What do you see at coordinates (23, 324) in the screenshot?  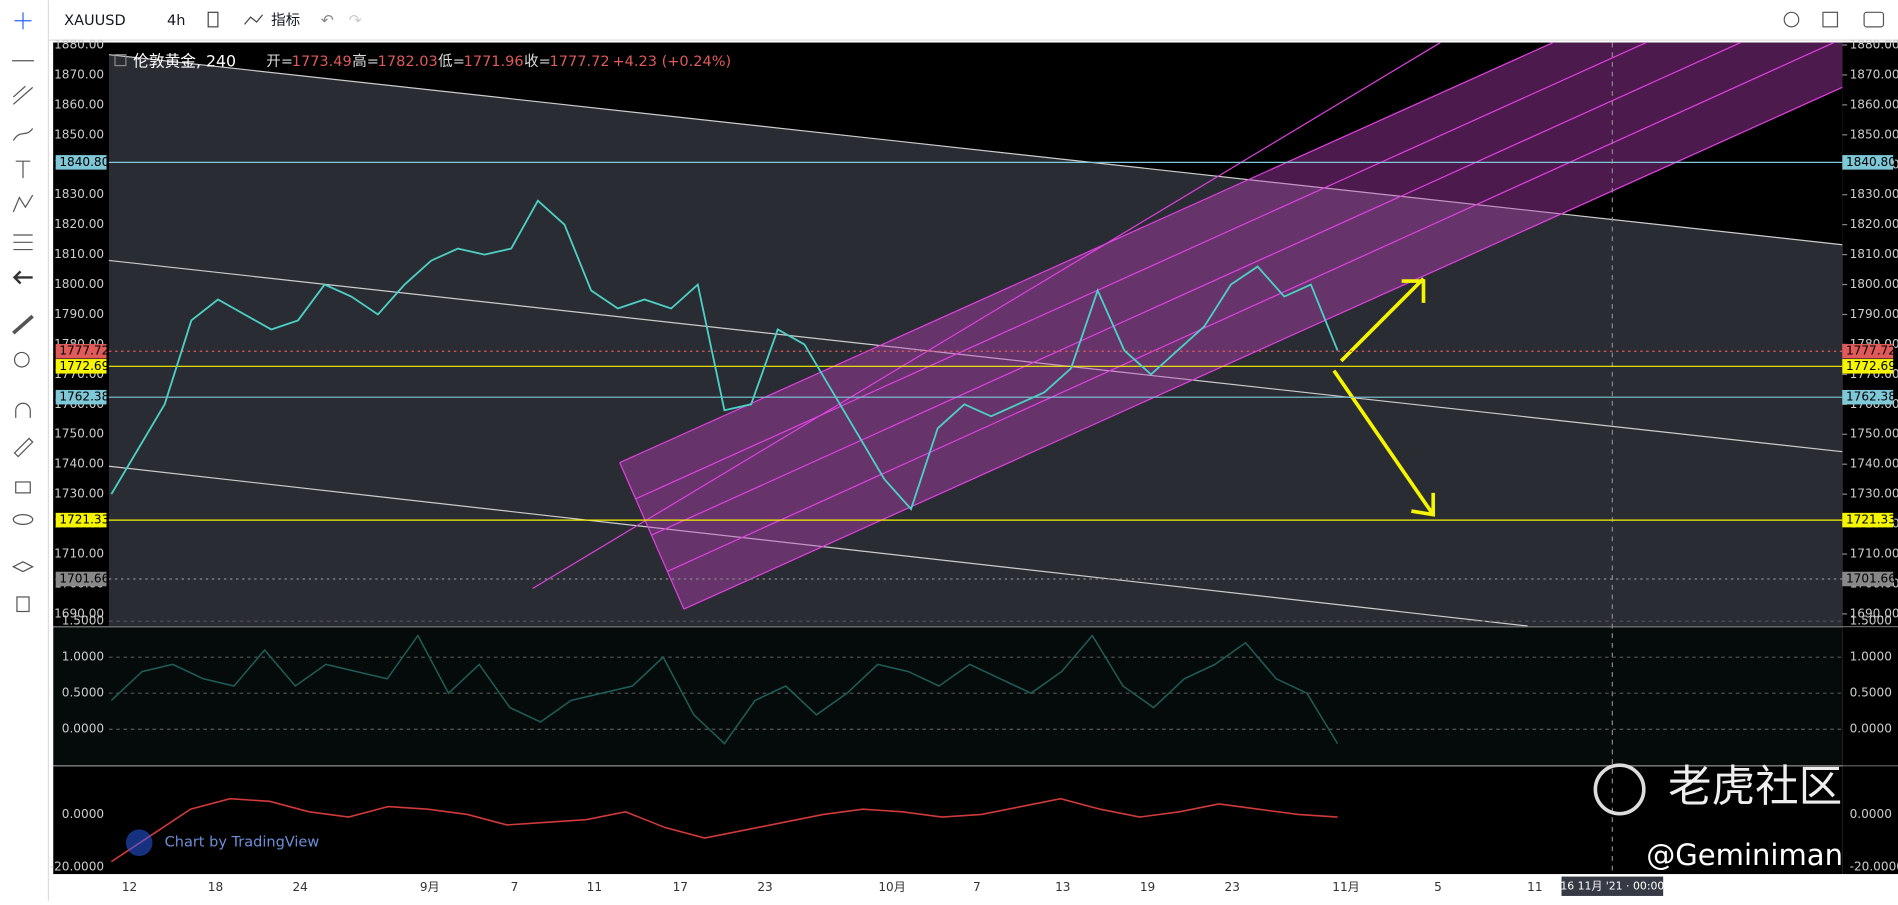 I see `ruler-tool` at bounding box center [23, 324].